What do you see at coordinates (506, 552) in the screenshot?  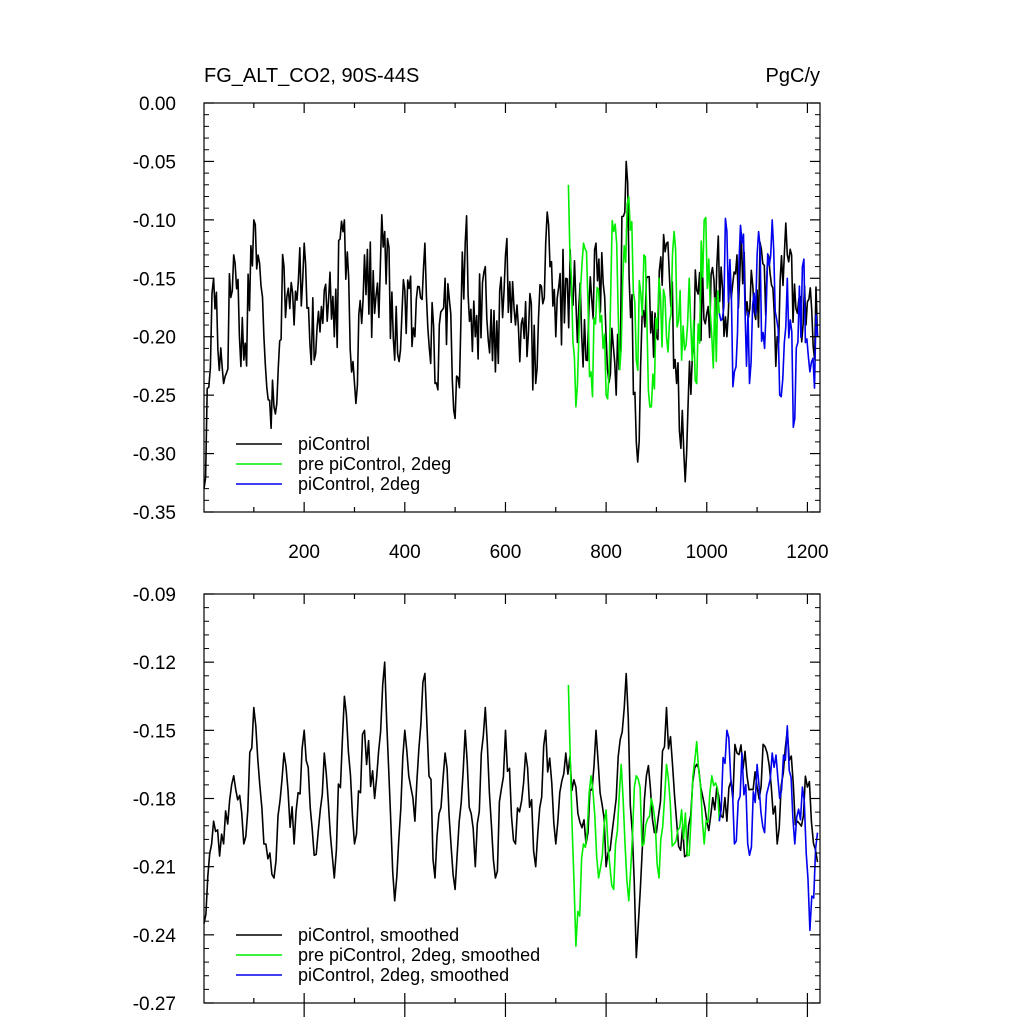 I see `x-tick-label: 600` at bounding box center [506, 552].